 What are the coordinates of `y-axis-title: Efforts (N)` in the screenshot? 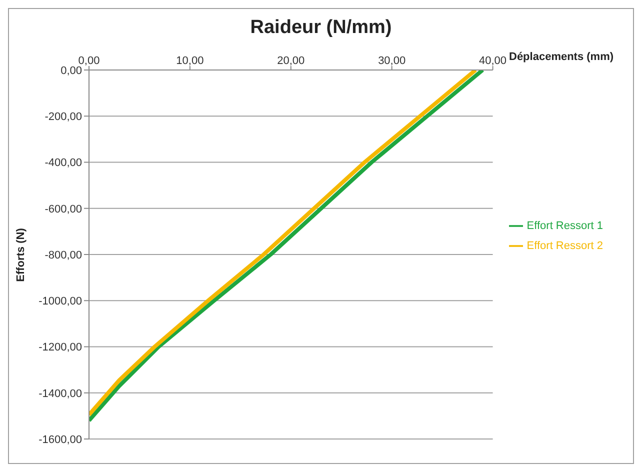 It's located at (21, 255).